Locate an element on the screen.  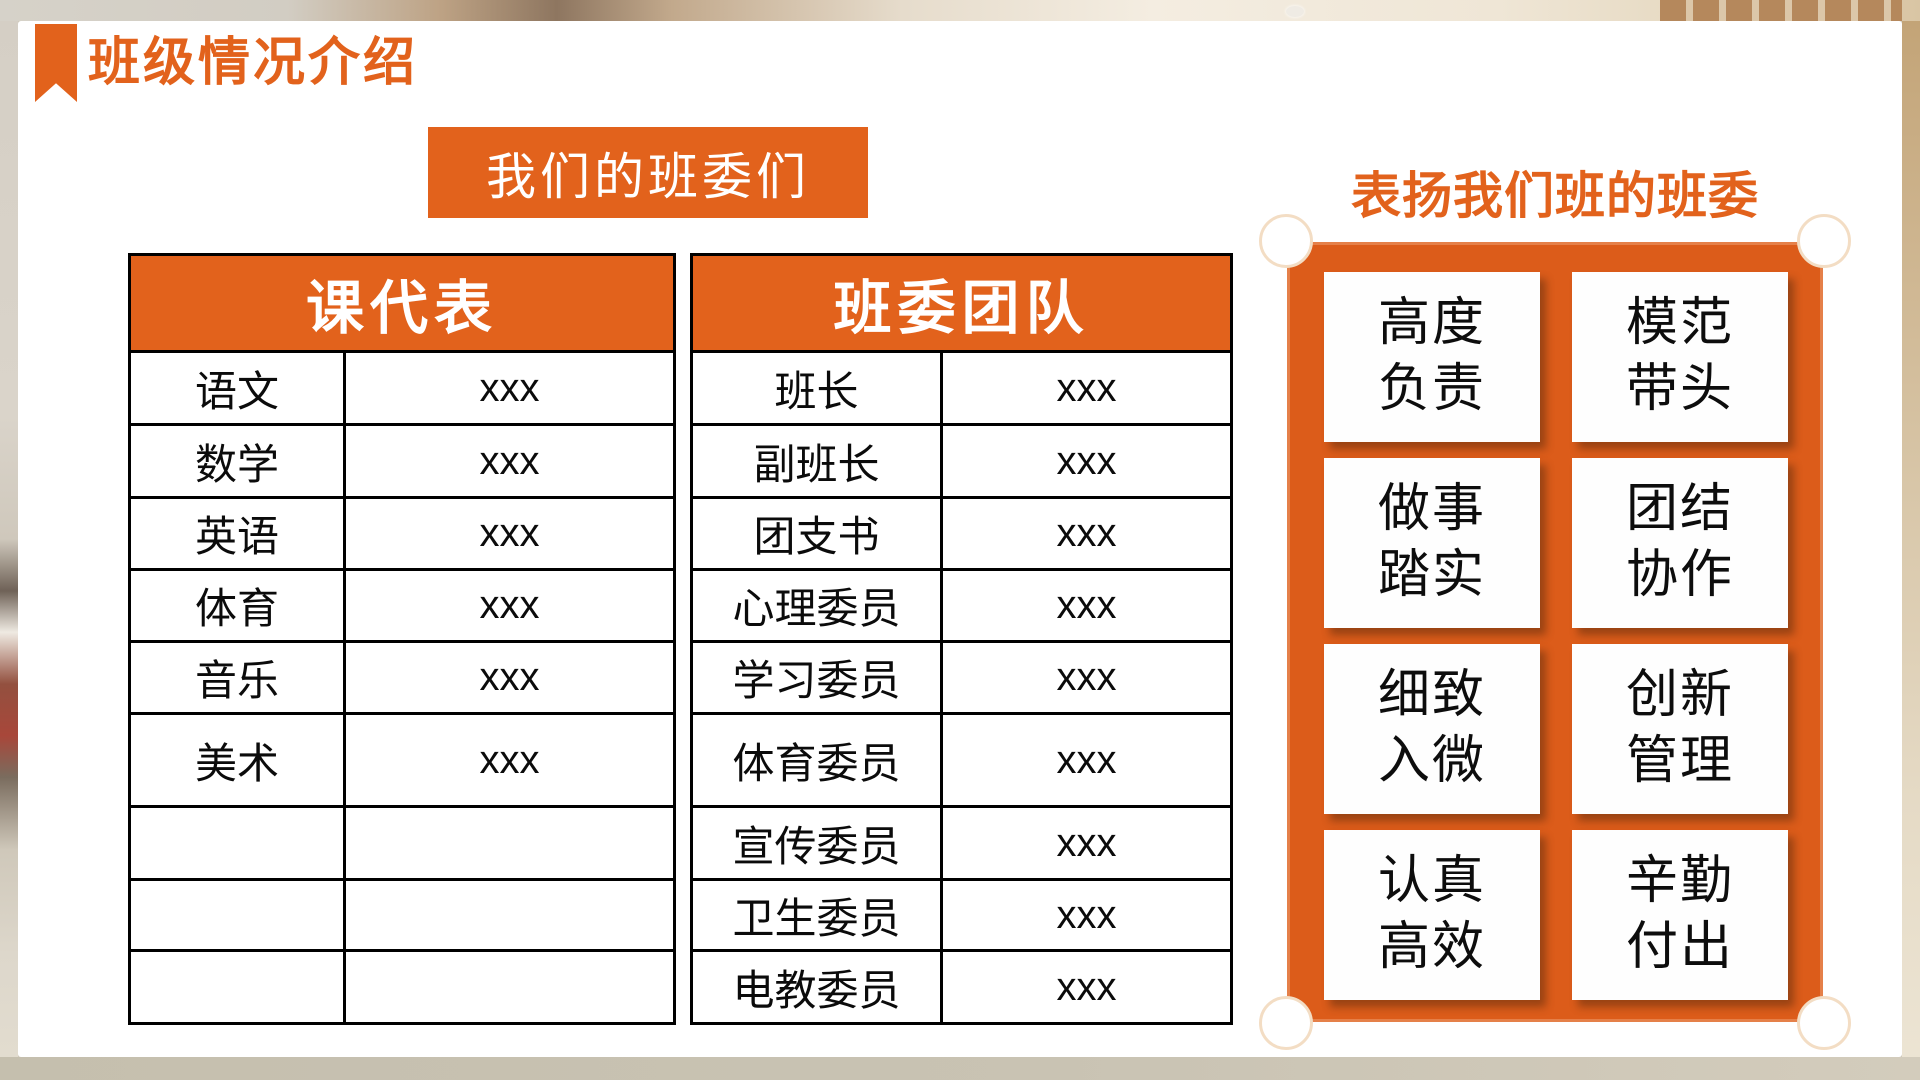
table-row: 卫生委员 xxx is located at coordinates (962, 915).